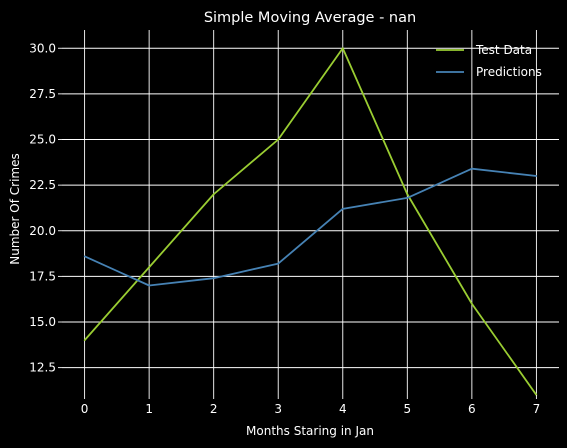 This screenshot has width=567, height=448. What do you see at coordinates (42, 140) in the screenshot?
I see `y-tick-label: 25.0` at bounding box center [42, 140].